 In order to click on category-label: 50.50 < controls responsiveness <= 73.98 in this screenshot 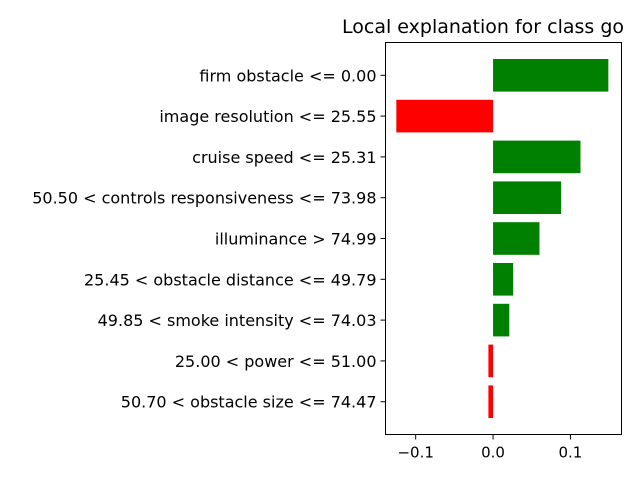, I will do `click(204, 198)`.